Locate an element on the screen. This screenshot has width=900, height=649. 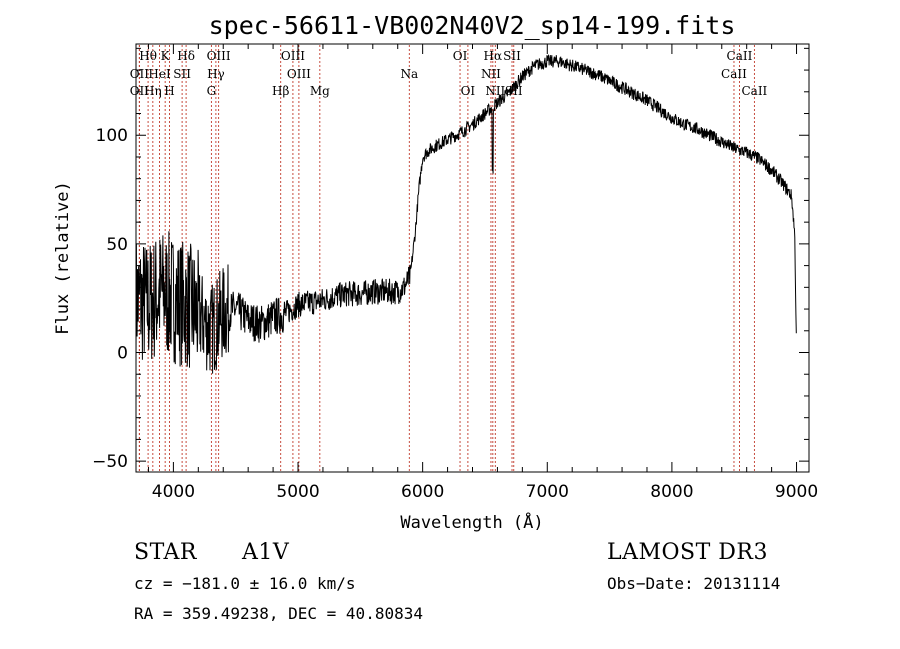
spectral-line-label: Hθ is located at coordinates (148, 56).